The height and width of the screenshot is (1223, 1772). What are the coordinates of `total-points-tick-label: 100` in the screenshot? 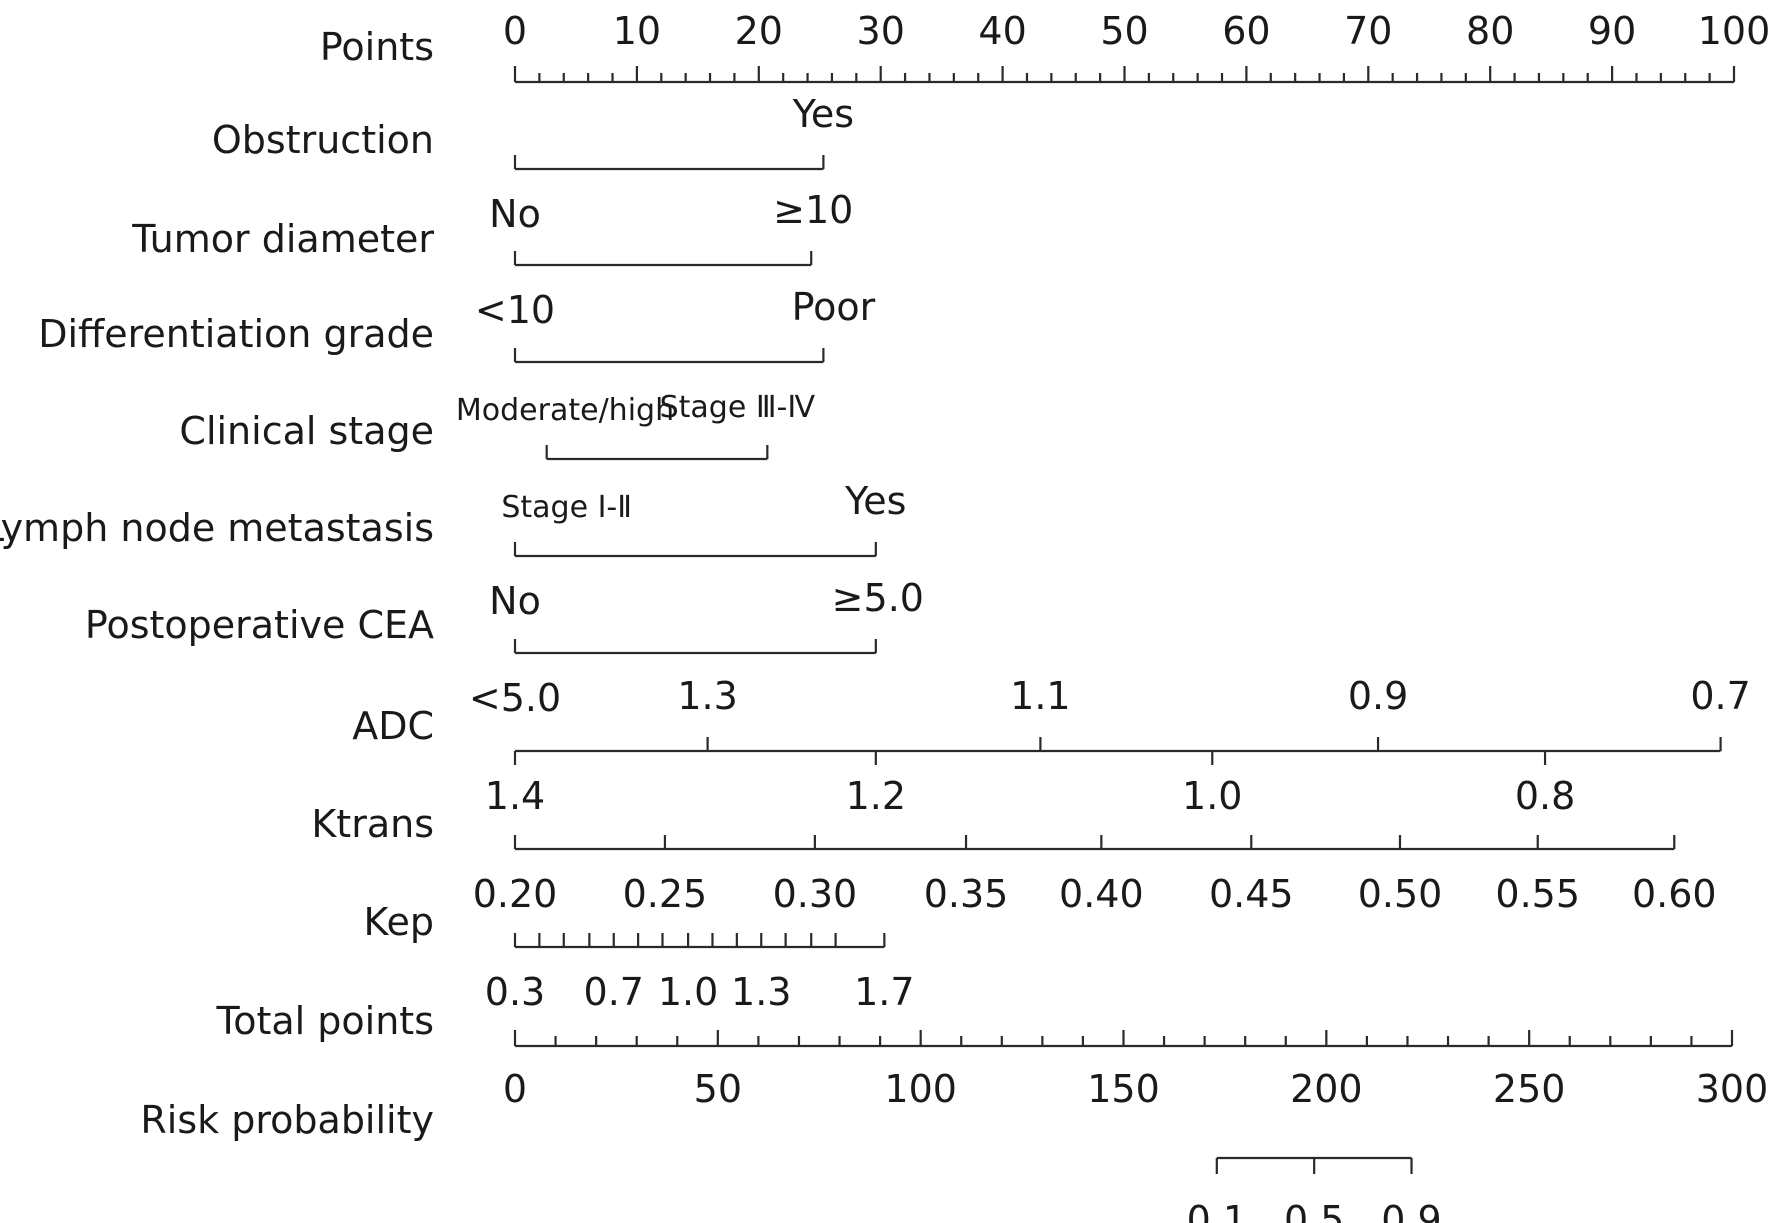 It's located at (920, 1089).